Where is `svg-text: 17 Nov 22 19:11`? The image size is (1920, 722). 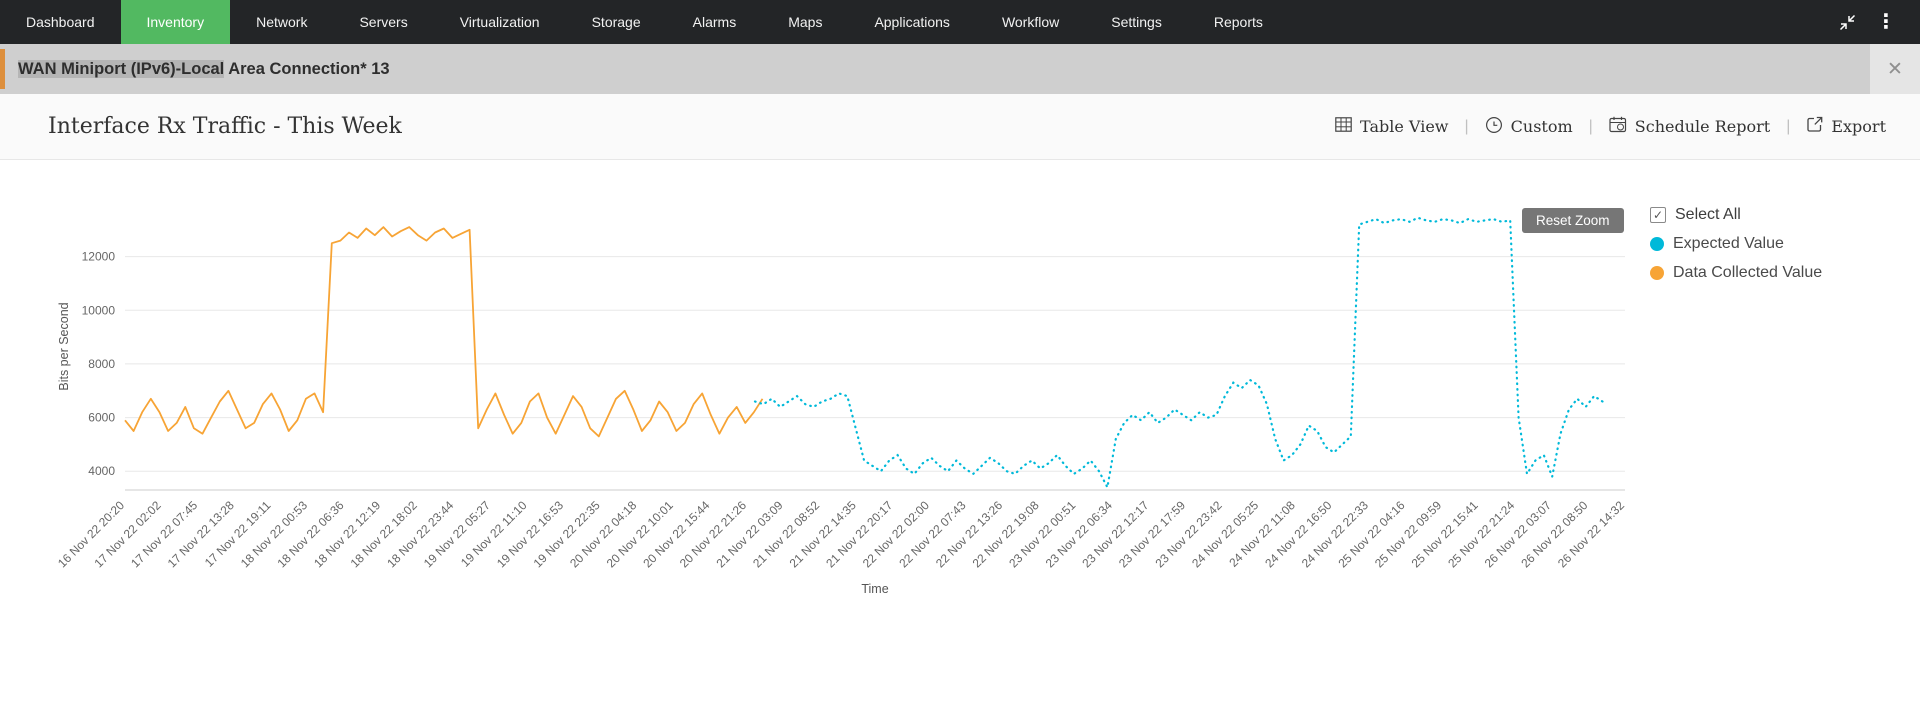
svg-text: 17 Nov 22 19:11 is located at coordinates (238, 534).